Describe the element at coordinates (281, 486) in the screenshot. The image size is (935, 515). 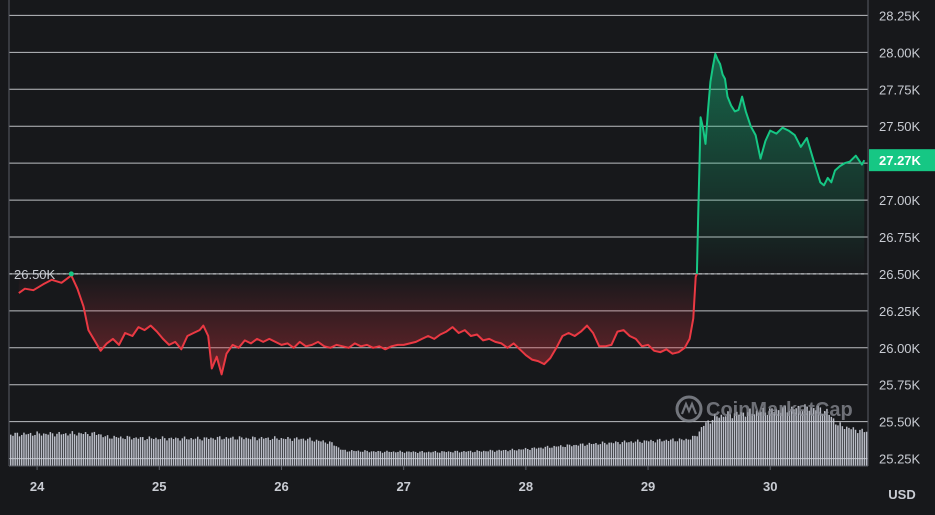
I see `x-tick-label: 26` at that location.